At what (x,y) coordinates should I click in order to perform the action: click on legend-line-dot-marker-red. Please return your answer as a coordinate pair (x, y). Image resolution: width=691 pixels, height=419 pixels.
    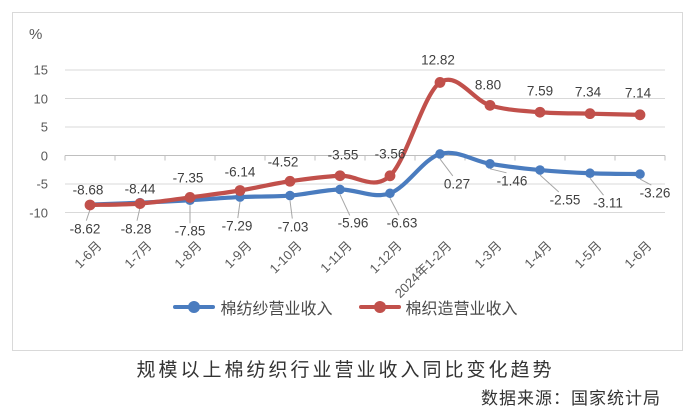
    Looking at the image, I should click on (379, 307).